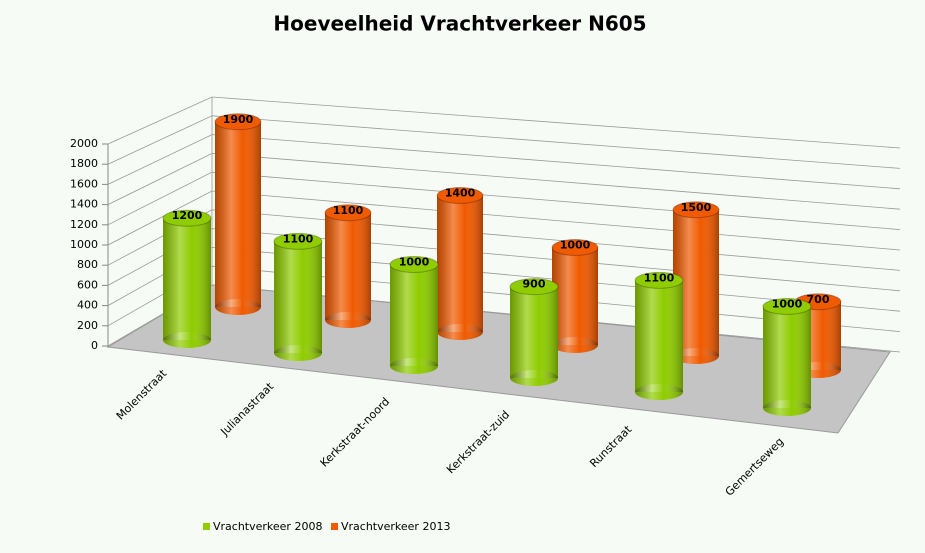  Describe the element at coordinates (84, 244) in the screenshot. I see `y-tick-label: 1000` at that location.